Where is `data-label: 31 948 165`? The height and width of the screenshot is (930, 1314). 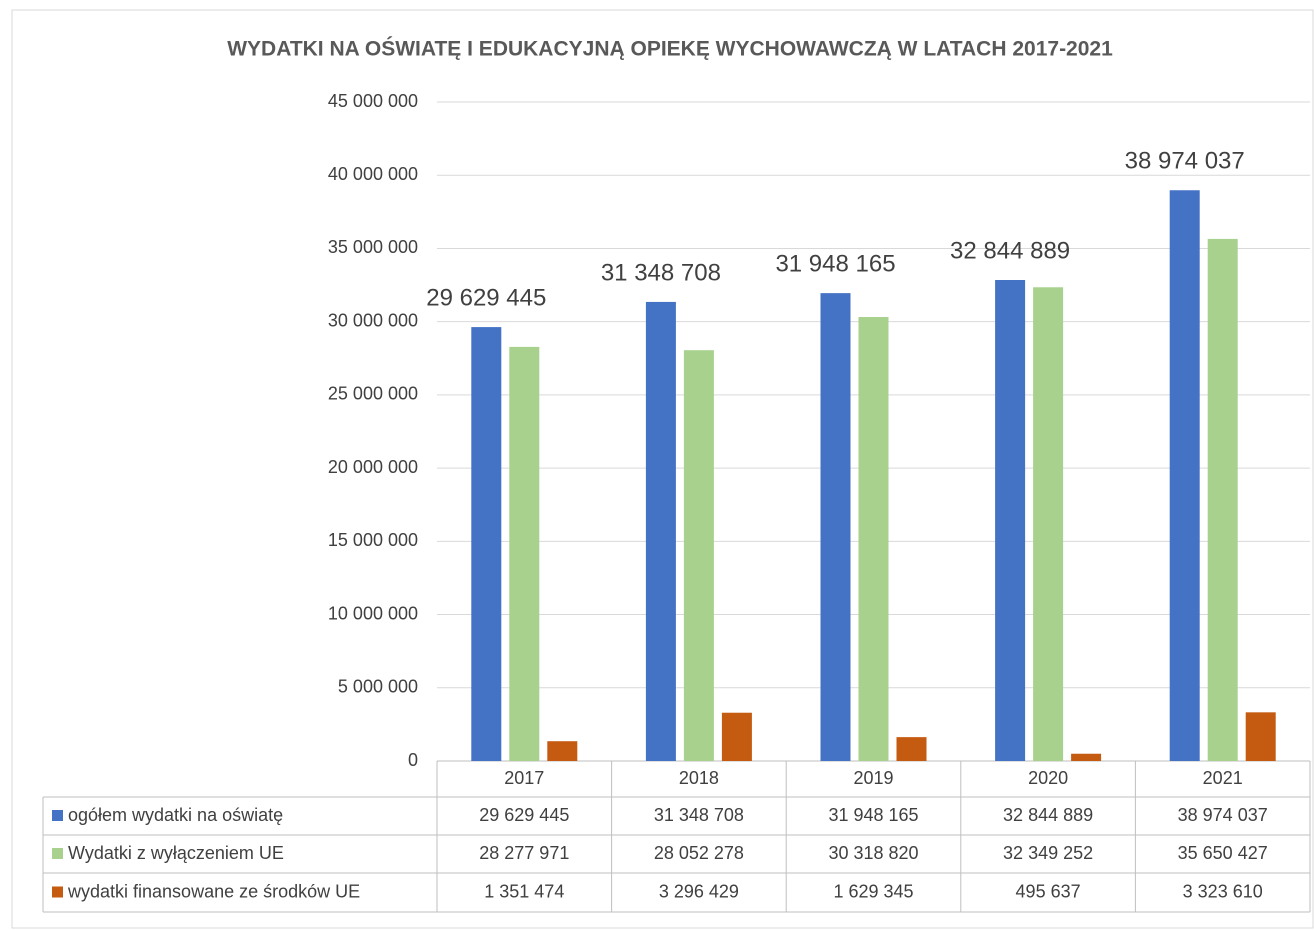 data-label: 31 948 165 is located at coordinates (835, 263).